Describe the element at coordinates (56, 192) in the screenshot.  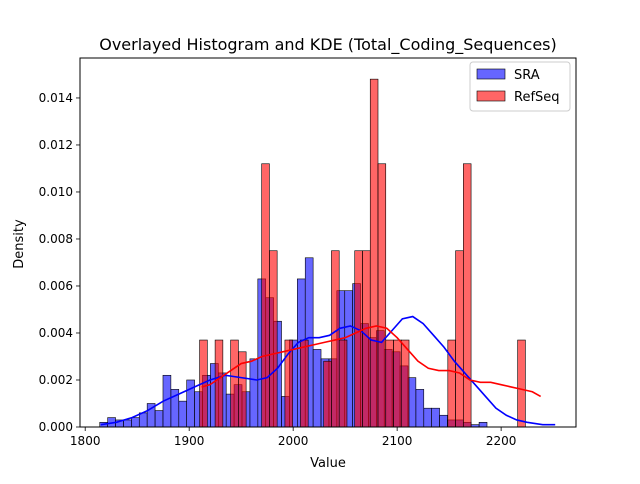
I see `y-tick-label: 0.010` at that location.